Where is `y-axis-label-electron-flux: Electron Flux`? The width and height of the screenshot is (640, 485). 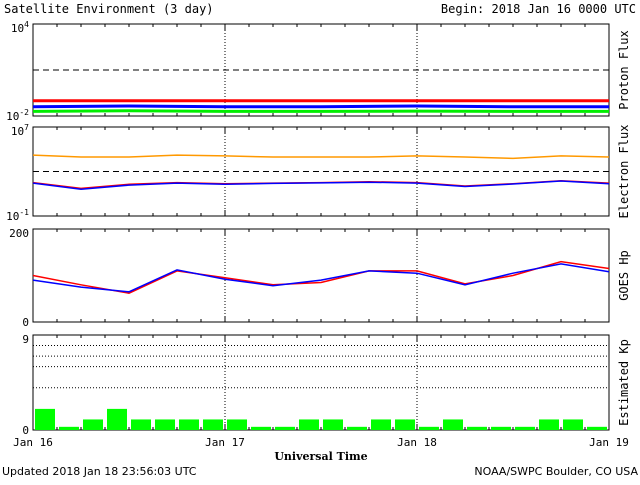 y-axis-label-electron-flux: Electron Flux is located at coordinates (624, 172).